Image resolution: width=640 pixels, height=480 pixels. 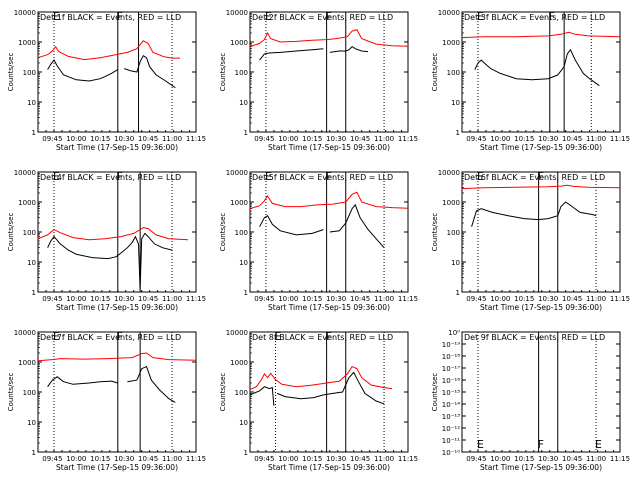 I want to click on y-tick-label: 10⁻¹⁵, so click(x=451, y=393).